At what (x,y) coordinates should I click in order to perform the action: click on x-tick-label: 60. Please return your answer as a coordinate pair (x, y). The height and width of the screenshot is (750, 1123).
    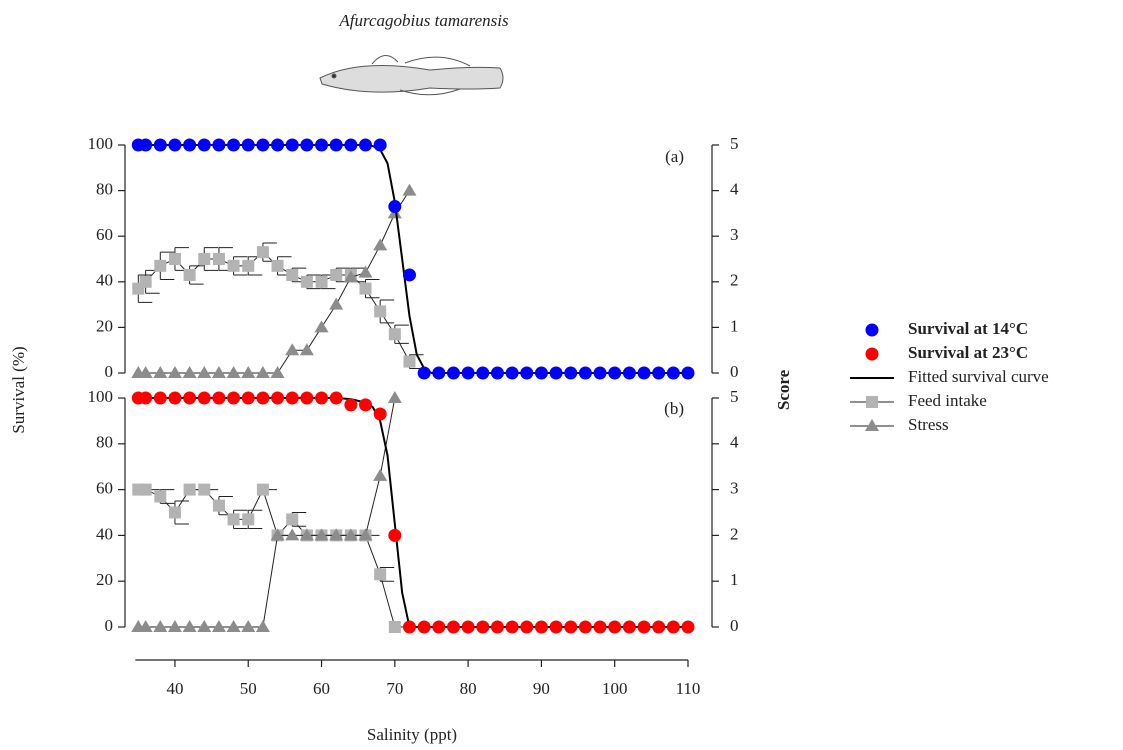
    Looking at the image, I should click on (321, 688).